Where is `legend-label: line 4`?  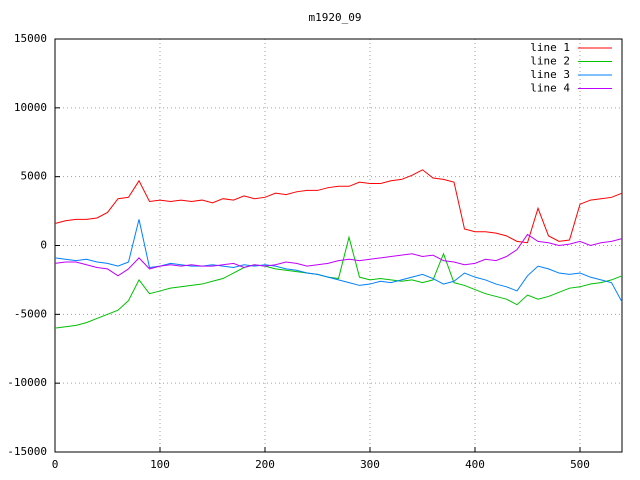
legend-label: line 4 is located at coordinates (550, 88).